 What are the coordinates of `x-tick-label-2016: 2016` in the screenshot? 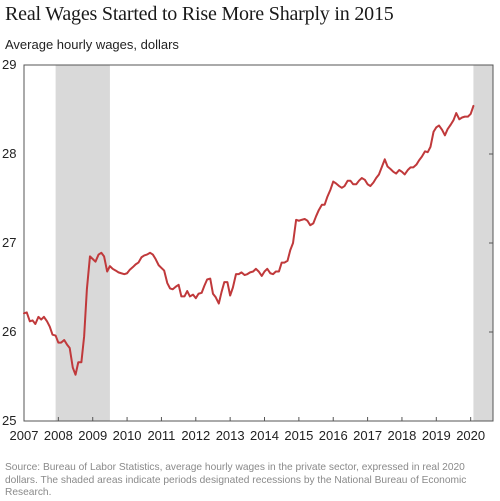 It's located at (333, 435).